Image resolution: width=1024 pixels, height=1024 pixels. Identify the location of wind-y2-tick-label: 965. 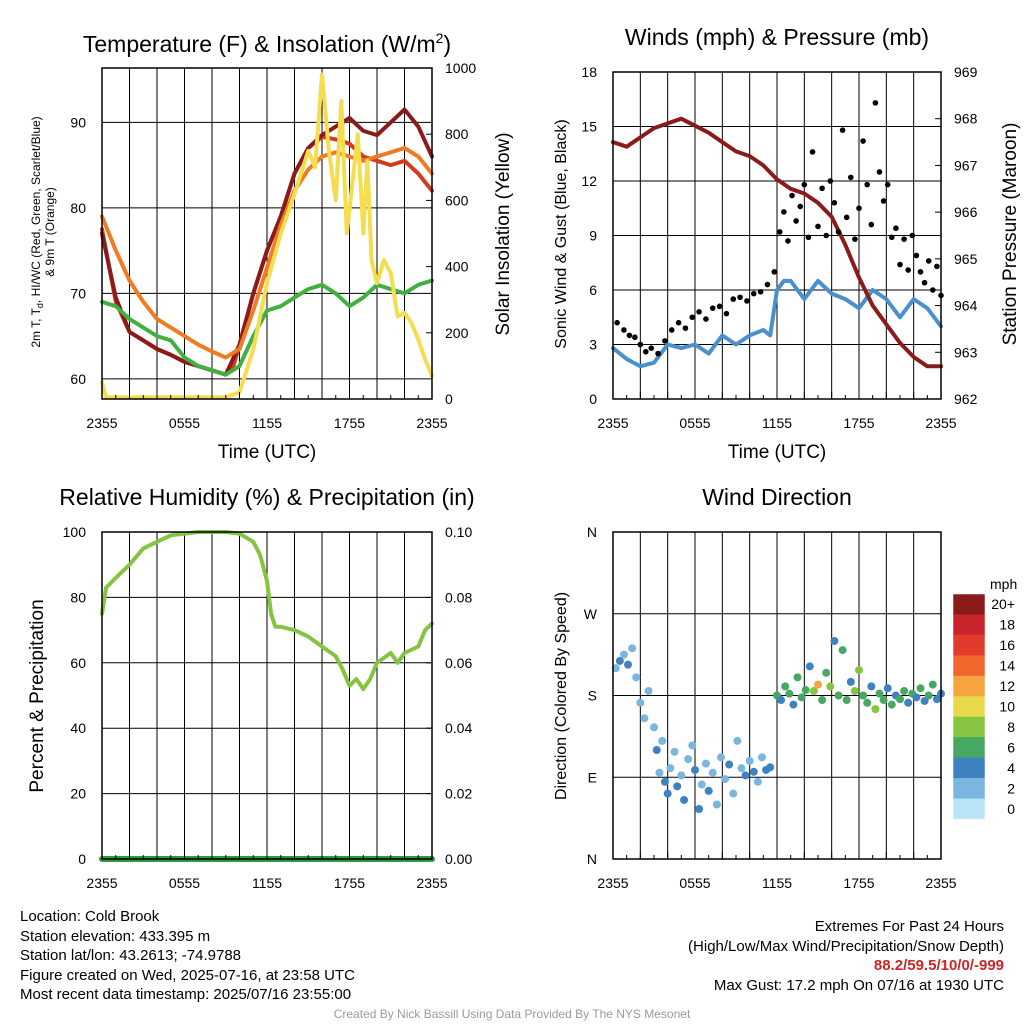
(966, 259).